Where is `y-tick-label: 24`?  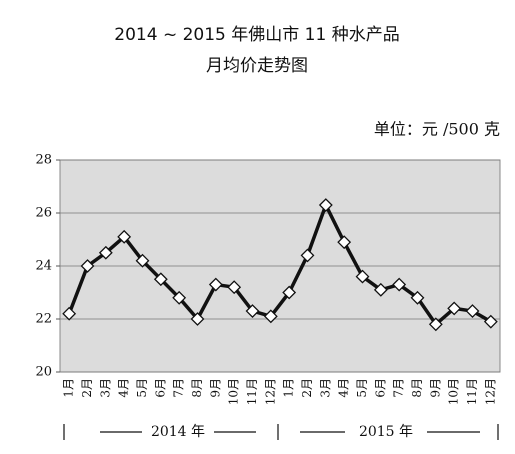
y-tick-label: 24 is located at coordinates (43, 266).